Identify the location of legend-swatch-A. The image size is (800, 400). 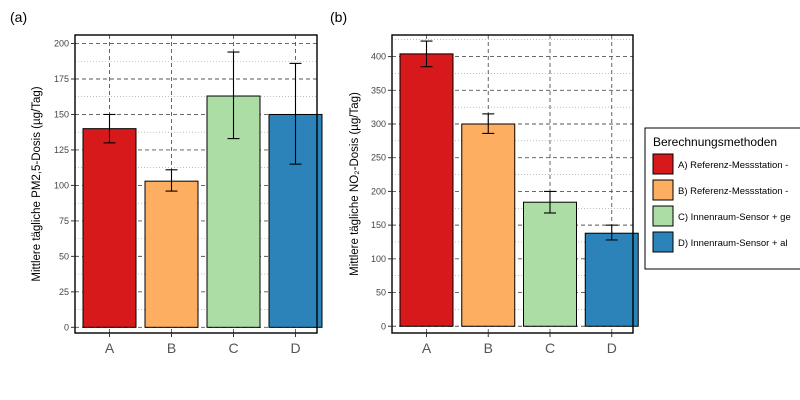
(663, 164).